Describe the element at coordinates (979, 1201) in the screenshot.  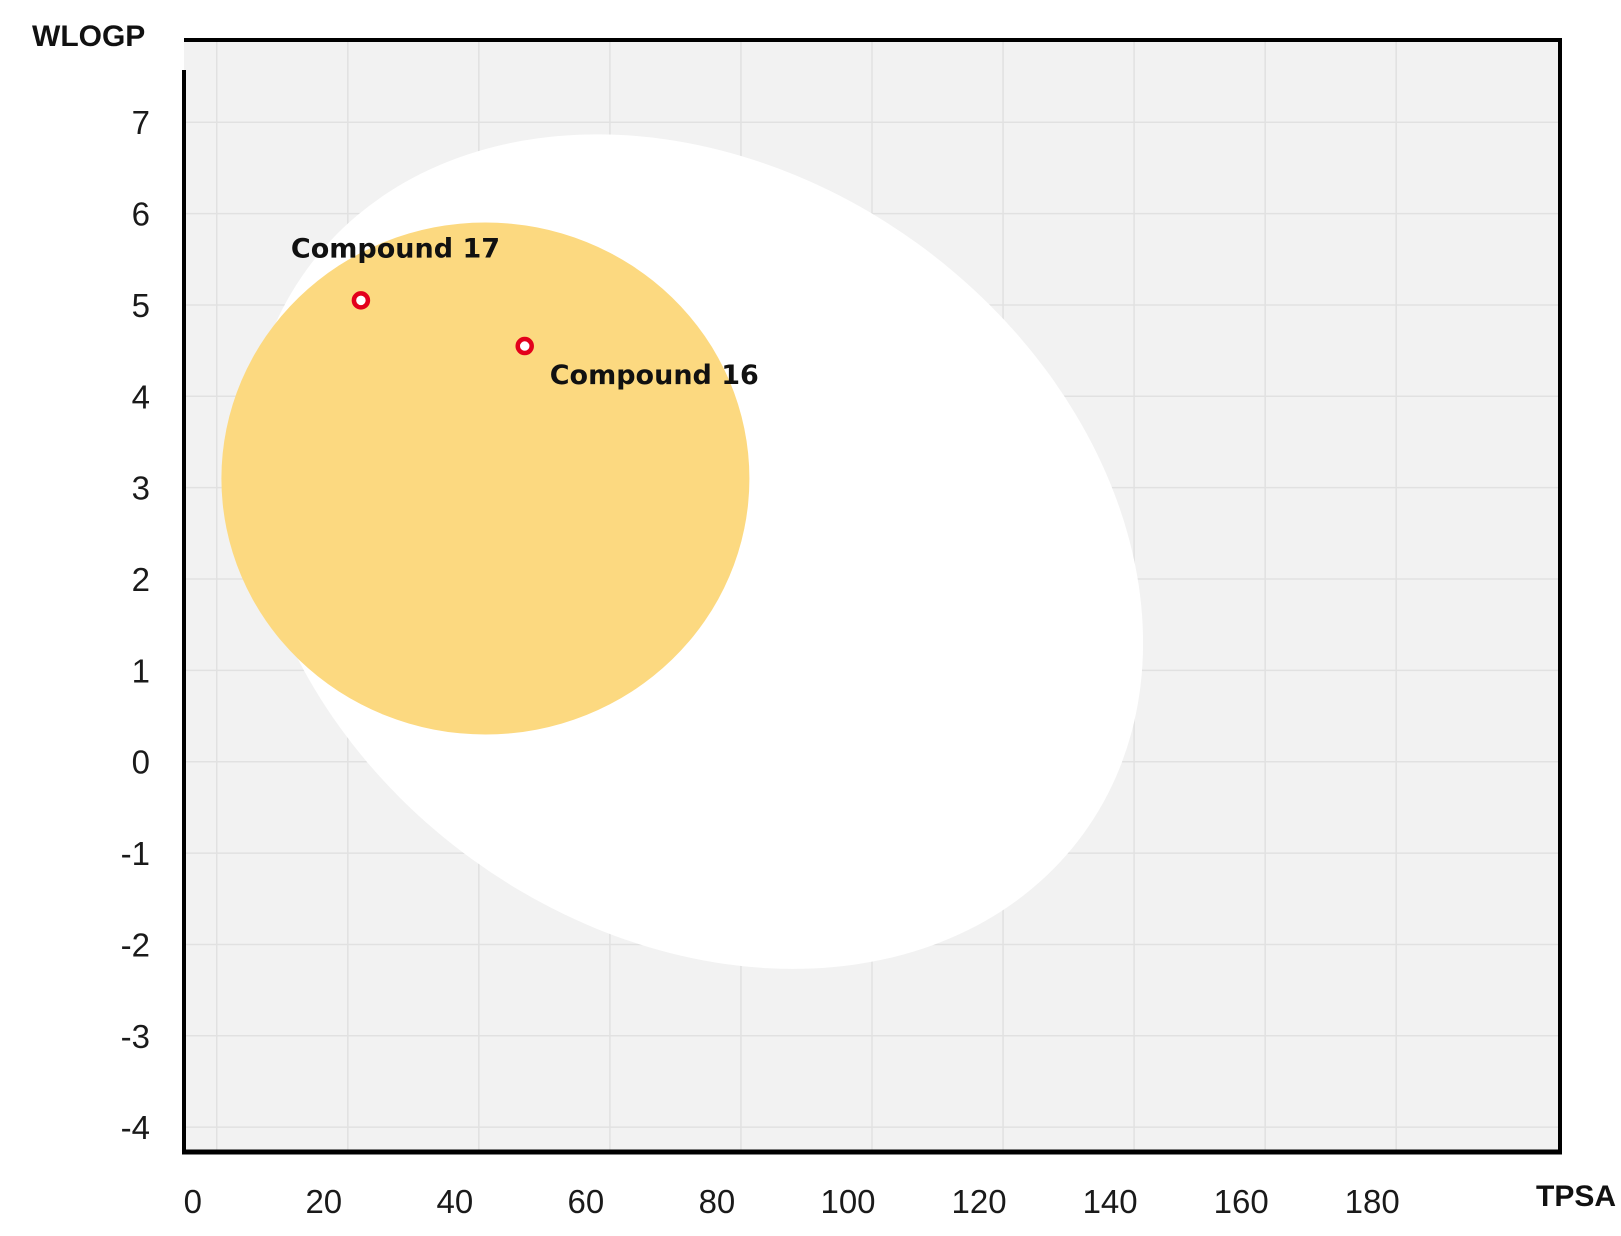
I see `x-tick-label: 120` at that location.